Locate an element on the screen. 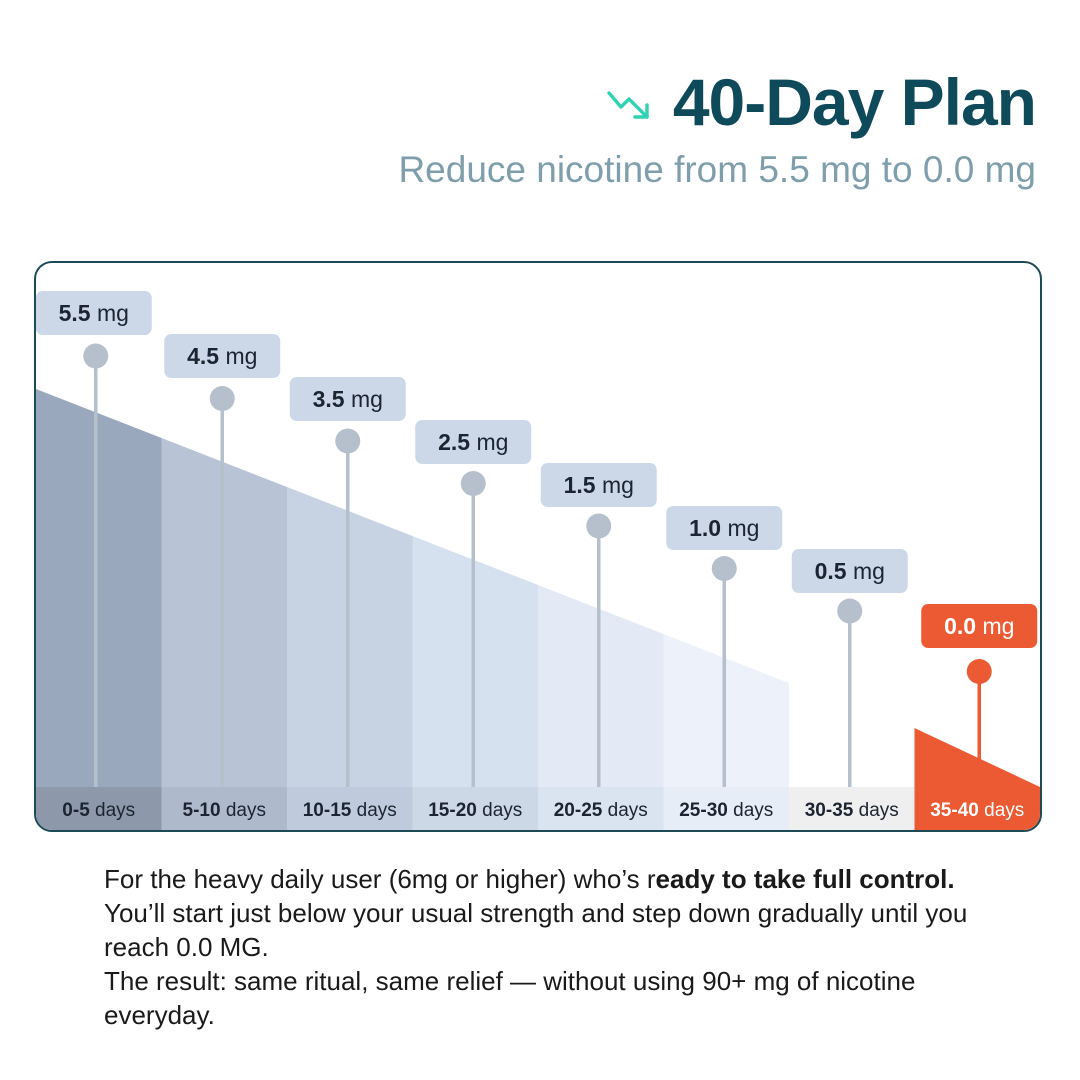 The width and height of the screenshot is (1080, 1080). category-label-range: 10-15 is located at coordinates (327, 810).